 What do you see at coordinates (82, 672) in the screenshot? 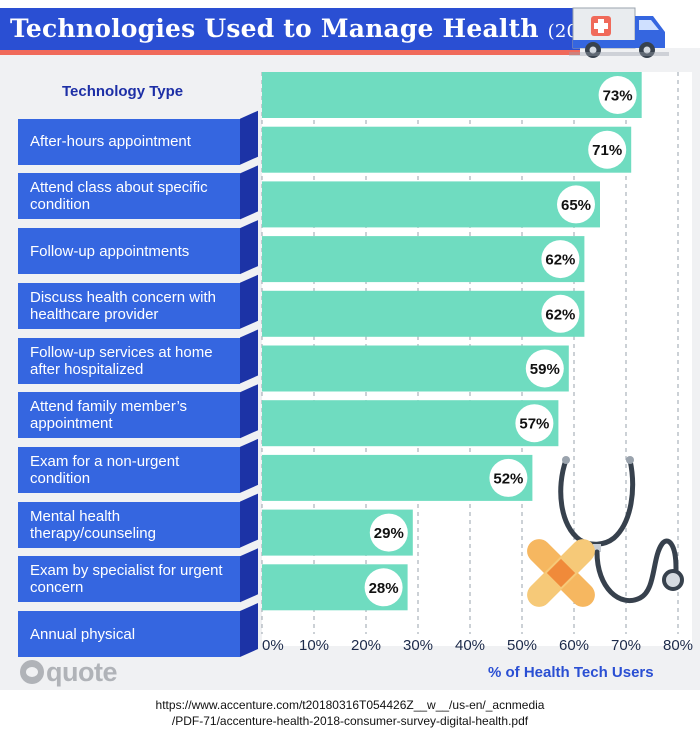
I see `logo-text: quote` at bounding box center [82, 672].